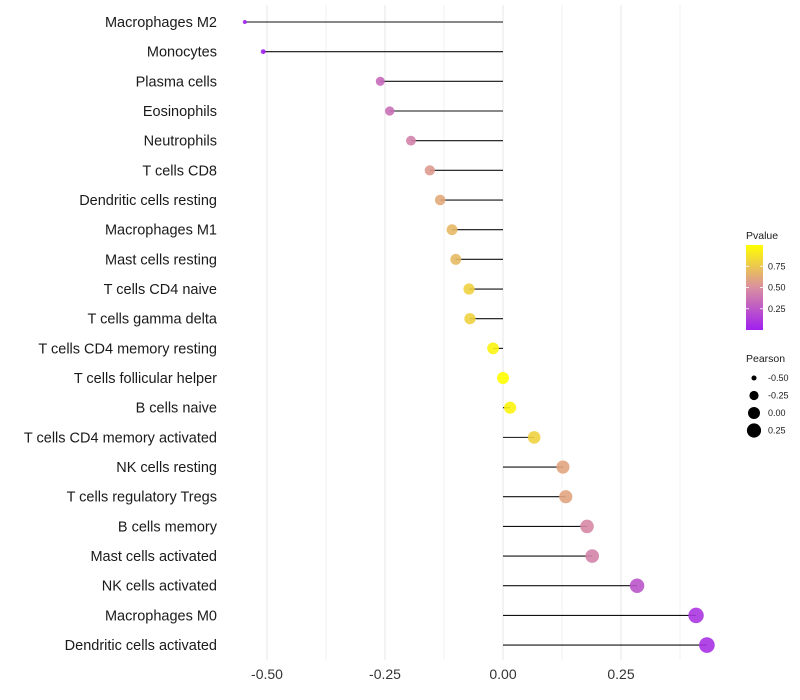 This screenshot has height=700, width=800. Describe the element at coordinates (620, 674) in the screenshot. I see `x-axis-tick-label: 0.25` at that location.